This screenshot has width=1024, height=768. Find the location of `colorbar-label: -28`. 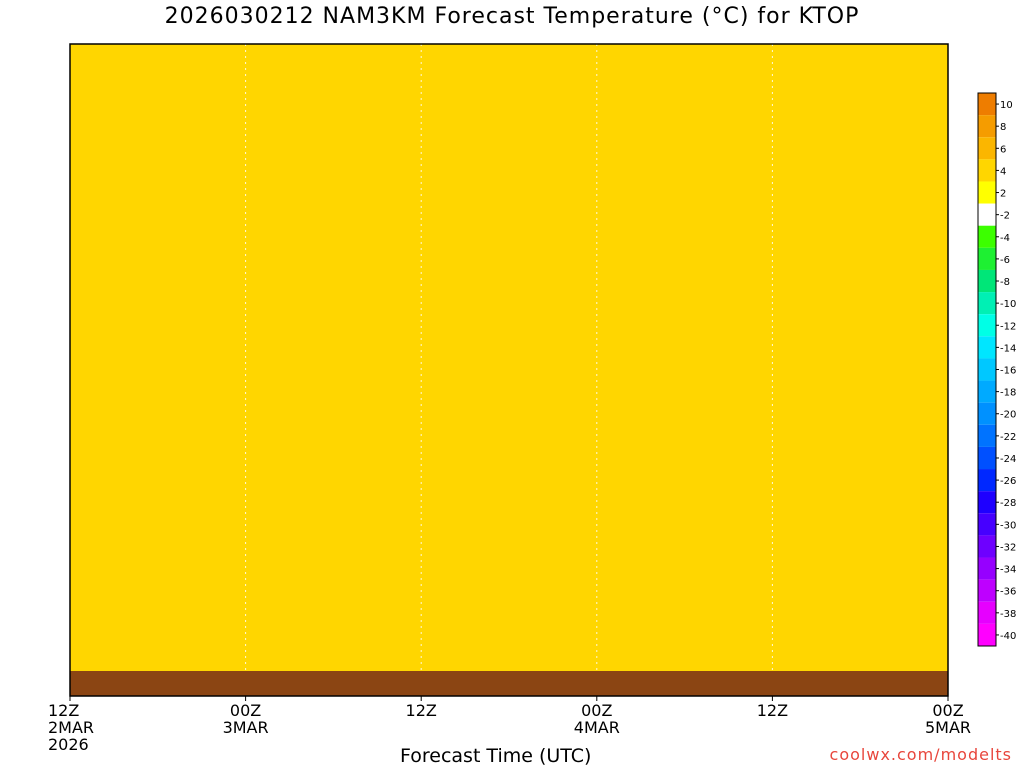

colorbar-label: -28 is located at coordinates (1008, 503).